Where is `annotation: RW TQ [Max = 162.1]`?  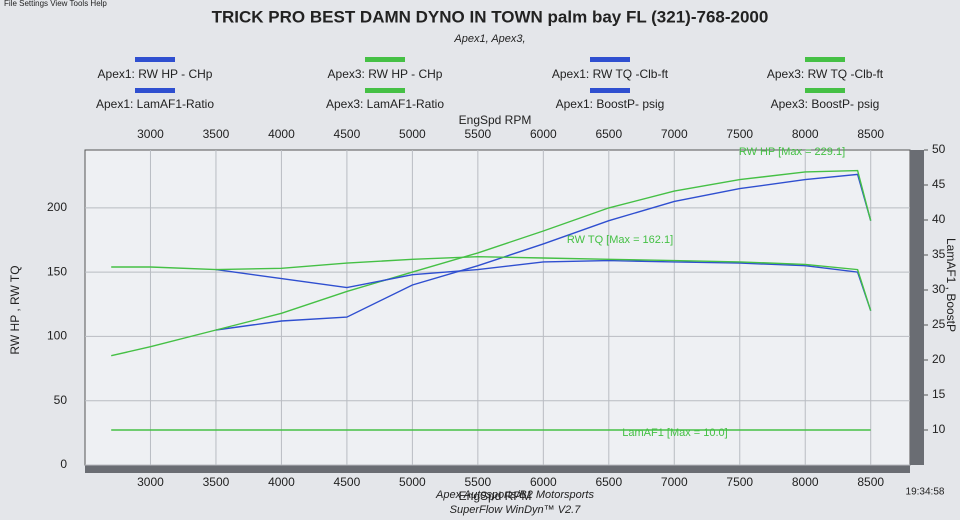 annotation: RW TQ [Max = 162.1] is located at coordinates (620, 240).